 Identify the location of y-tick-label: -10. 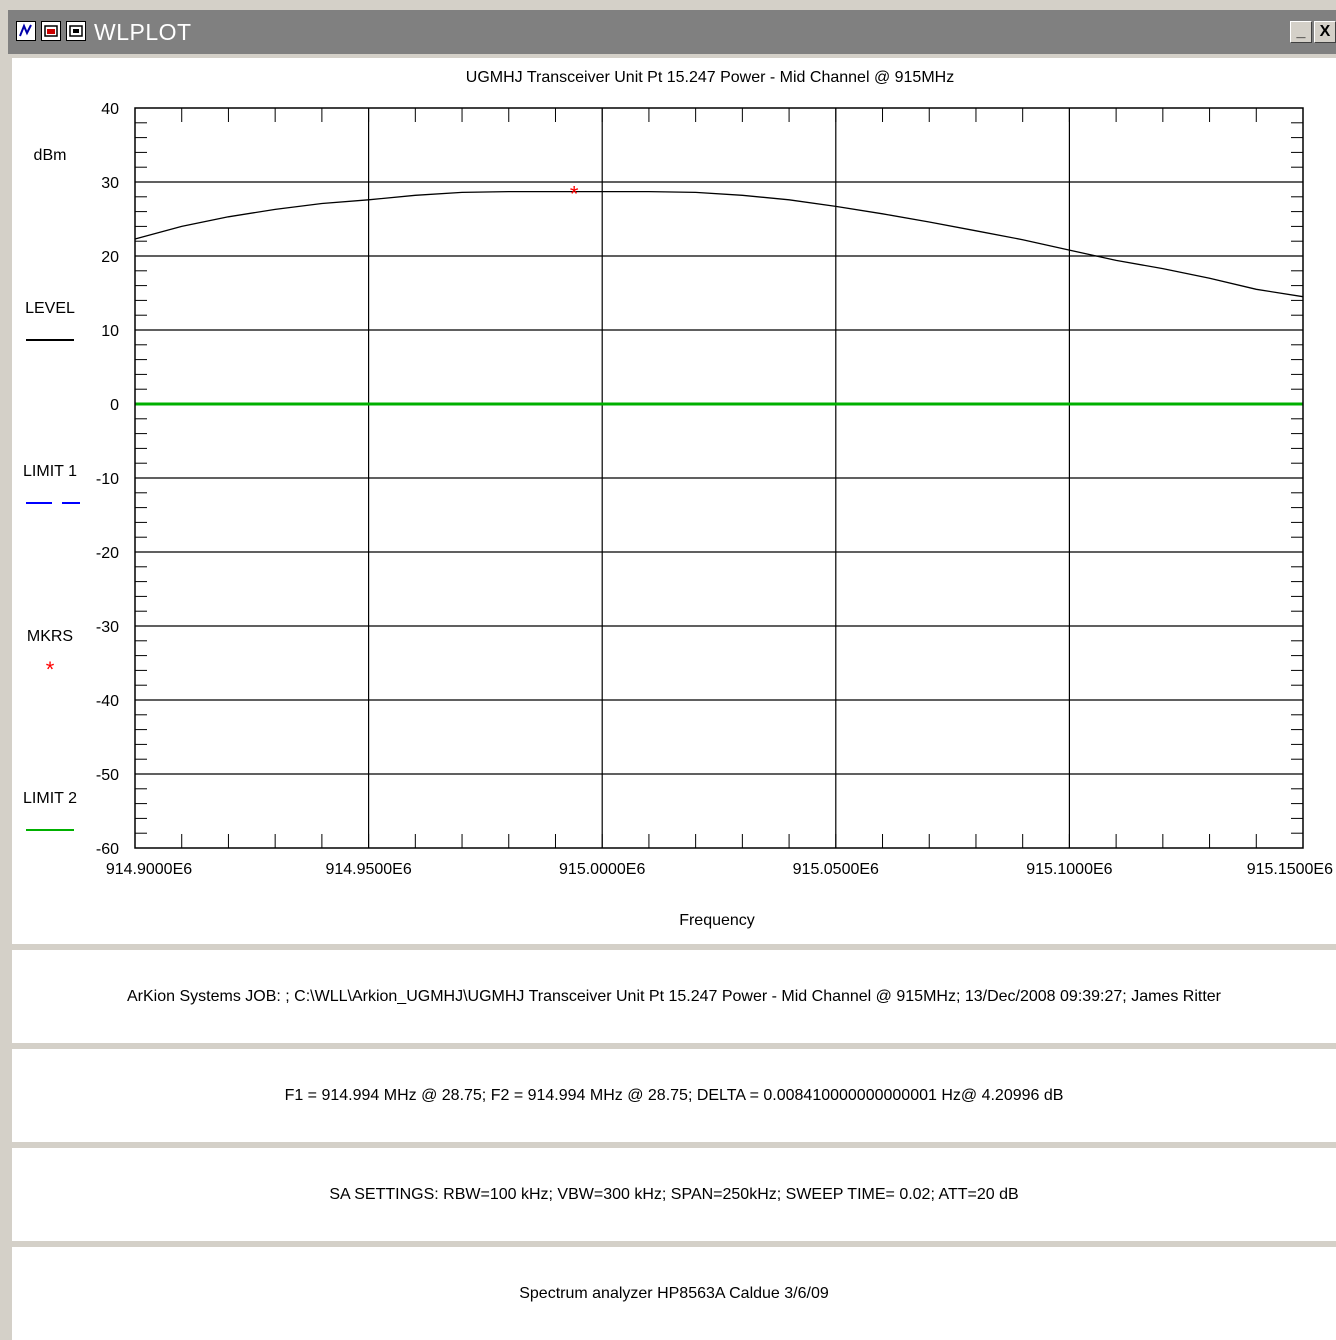
(107, 479).